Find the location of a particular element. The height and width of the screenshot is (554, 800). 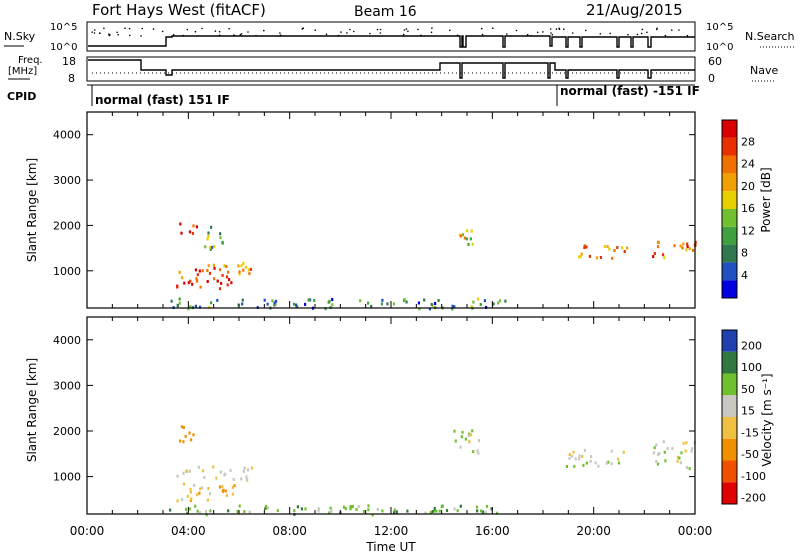

nave-tick-top: 60 is located at coordinates (715, 61).